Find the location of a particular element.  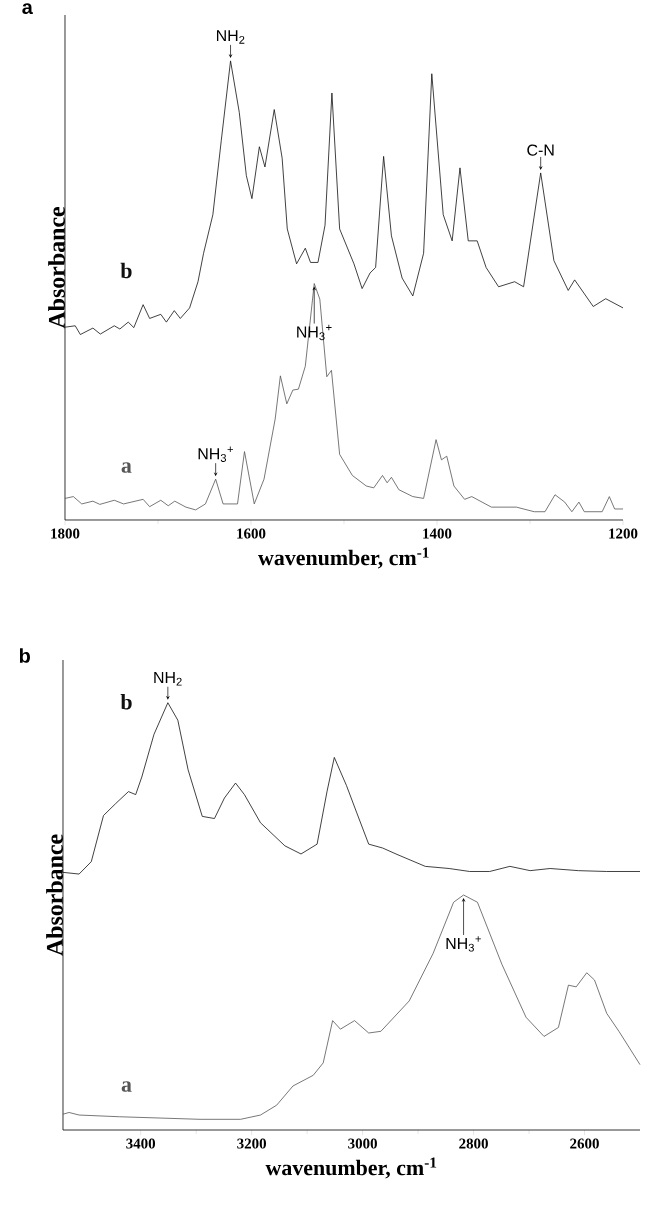

x-tick-label: 3000 is located at coordinates (362, 1143).